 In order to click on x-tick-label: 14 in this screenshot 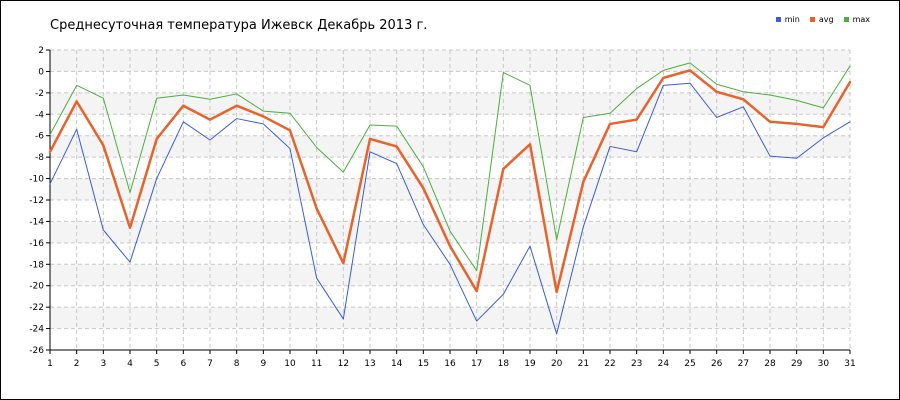, I will do `click(397, 364)`.